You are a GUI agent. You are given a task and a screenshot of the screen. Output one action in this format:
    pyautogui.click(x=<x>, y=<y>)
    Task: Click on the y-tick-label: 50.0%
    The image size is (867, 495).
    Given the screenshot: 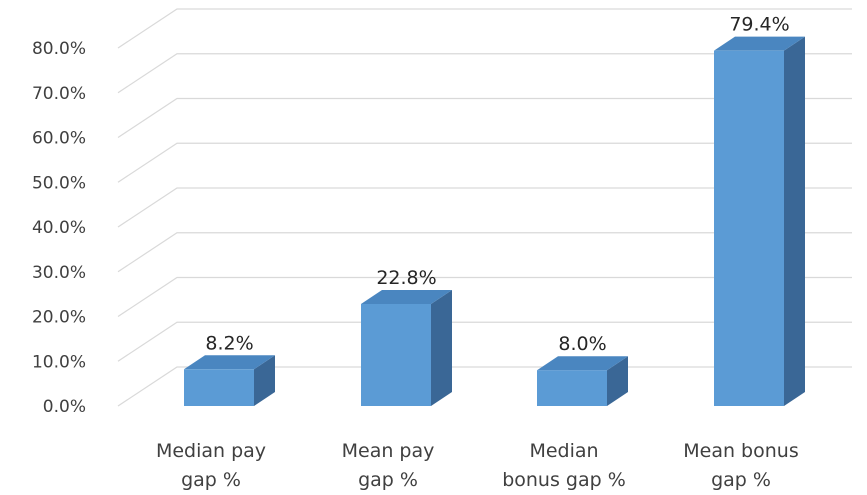 What is the action you would take?
    pyautogui.click(x=59, y=183)
    